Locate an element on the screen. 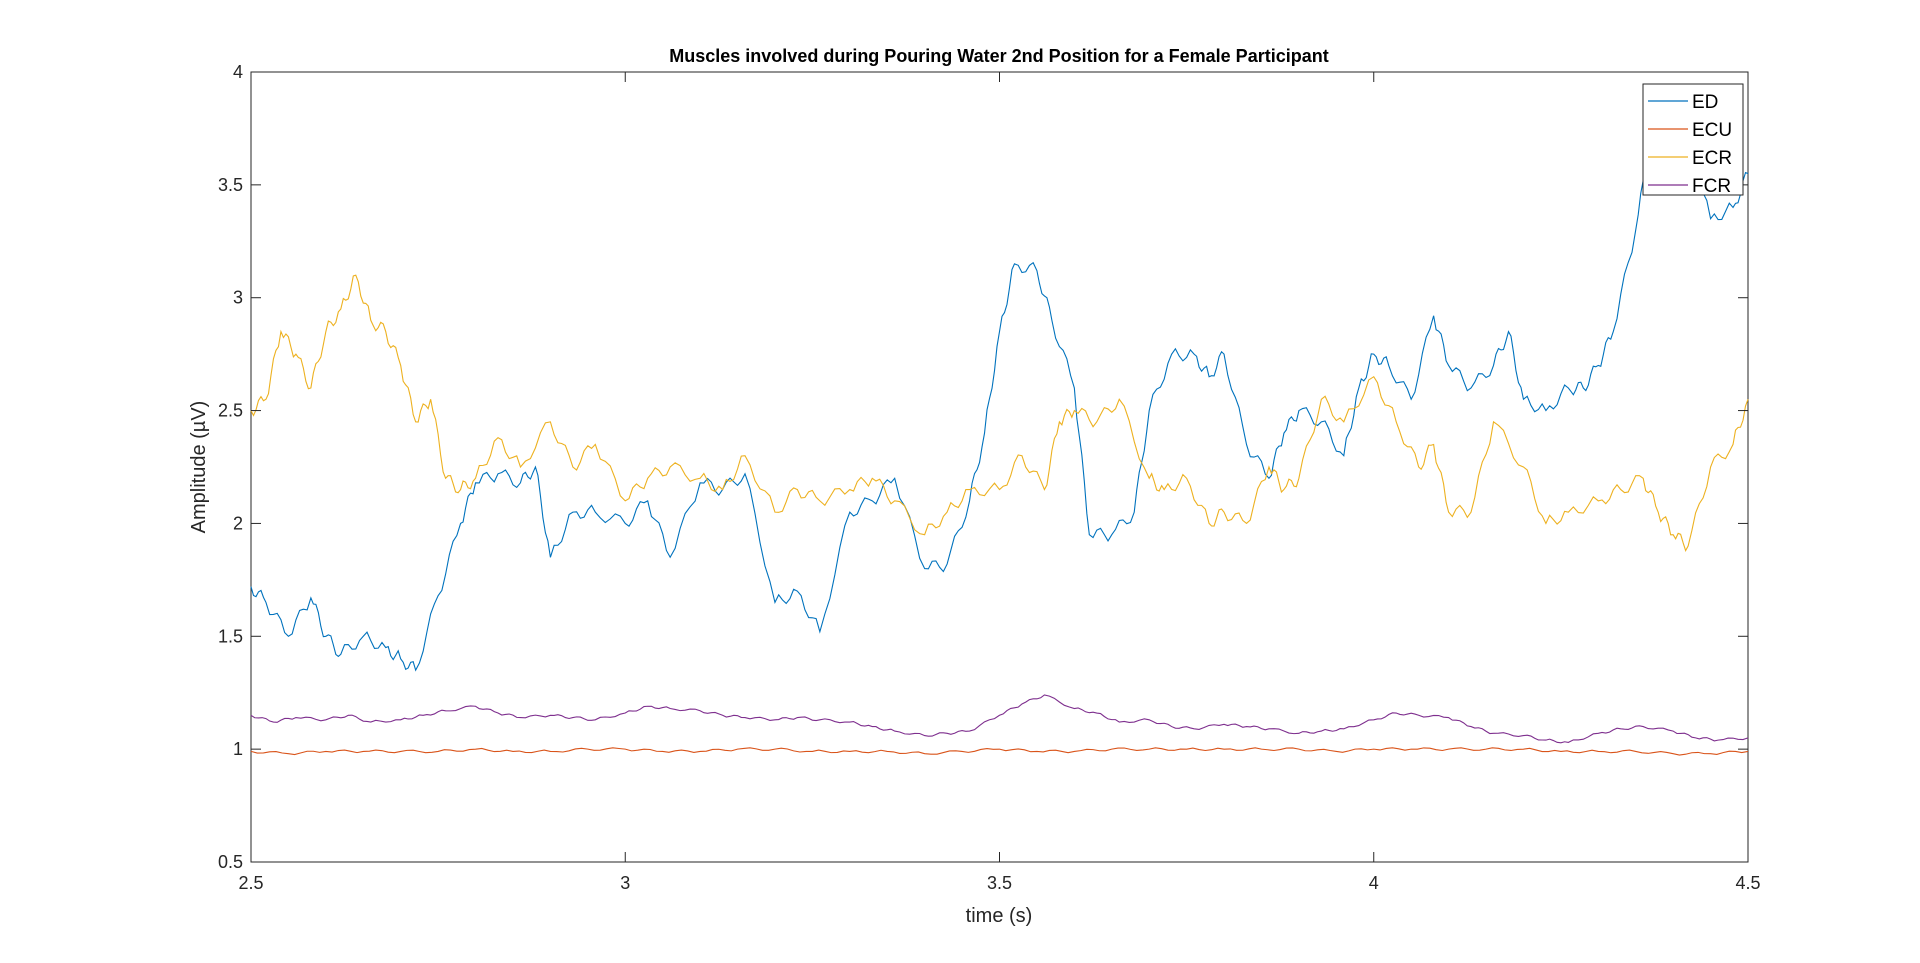 This screenshot has height=963, width=1920. legend-label-ed: ED is located at coordinates (1705, 102).